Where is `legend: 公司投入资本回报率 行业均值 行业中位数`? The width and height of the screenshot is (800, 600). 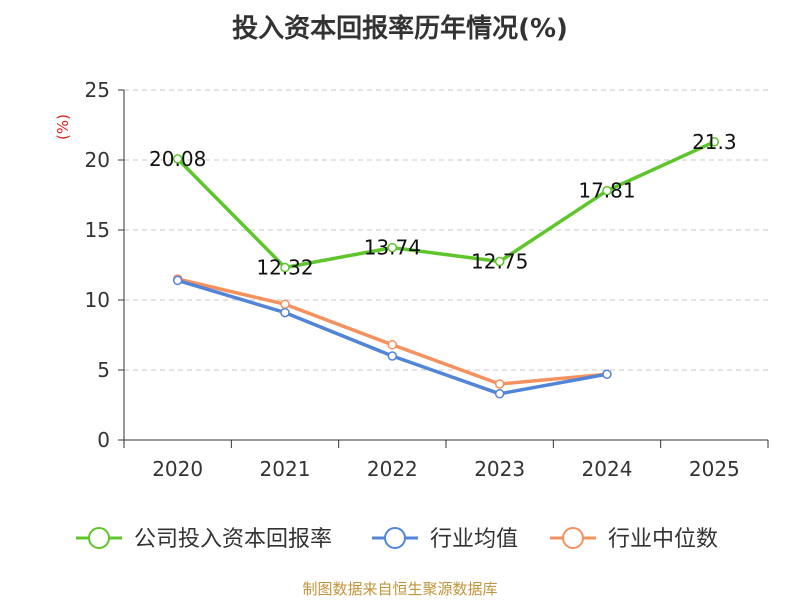
legend: 公司投入资本回报率 行业均值 行业中位数 is located at coordinates (397, 539).